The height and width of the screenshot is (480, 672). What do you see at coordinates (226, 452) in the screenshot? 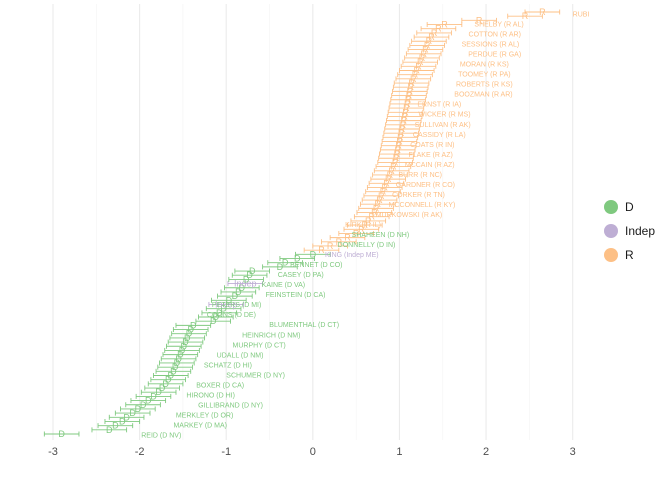
I see `x-tick-label: -1` at bounding box center [226, 452].